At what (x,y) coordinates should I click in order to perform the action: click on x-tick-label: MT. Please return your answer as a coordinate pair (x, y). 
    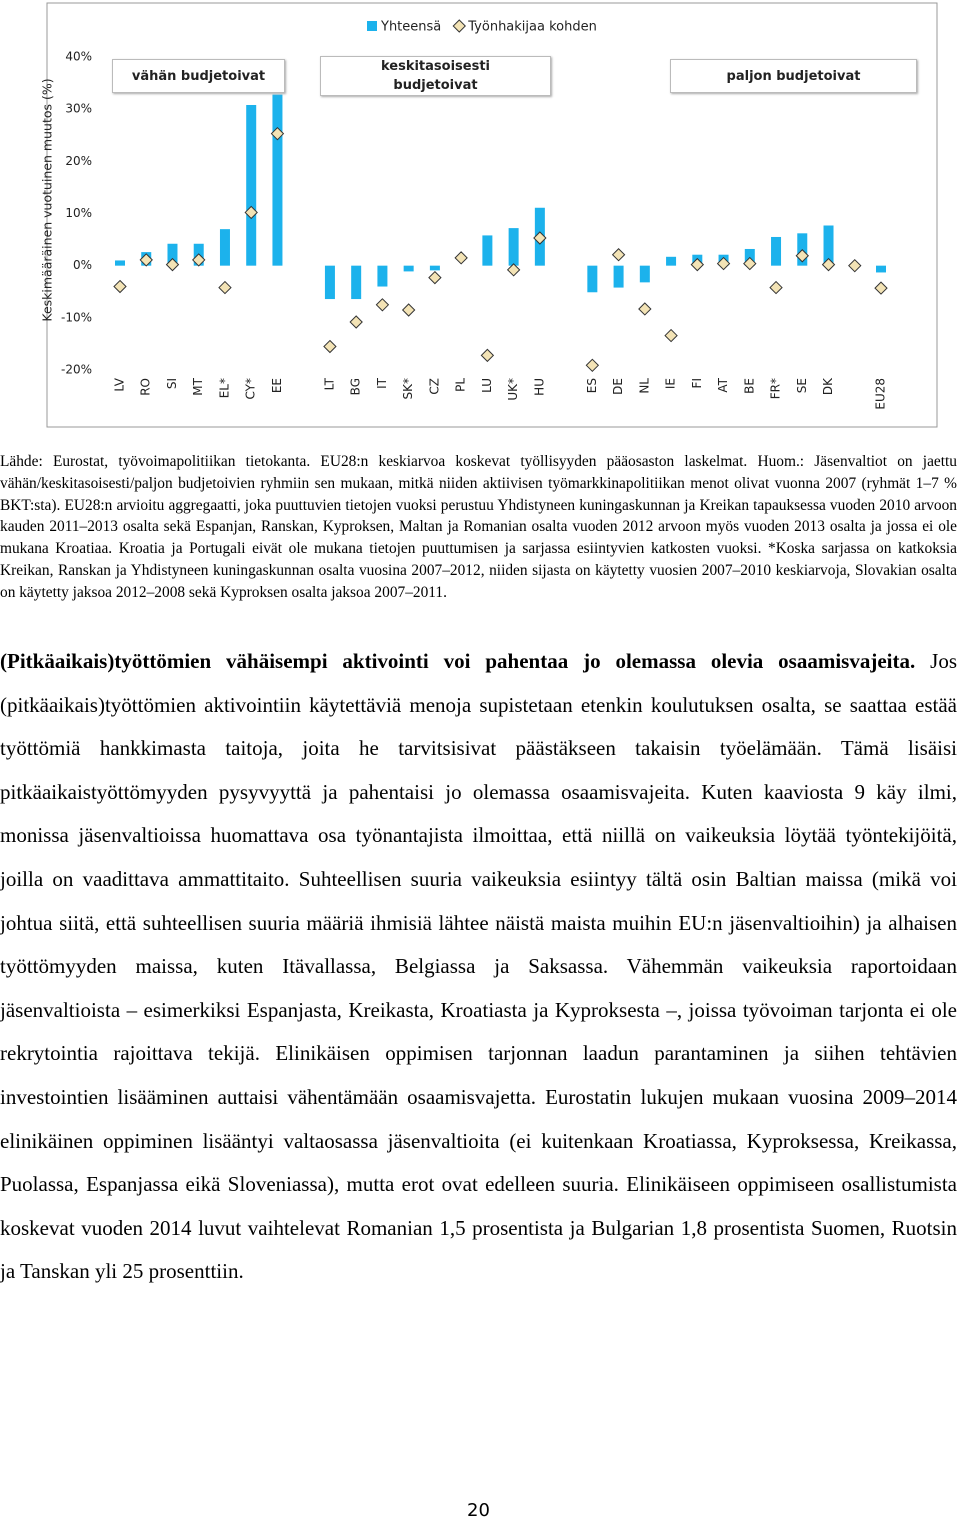
    Looking at the image, I should click on (198, 386).